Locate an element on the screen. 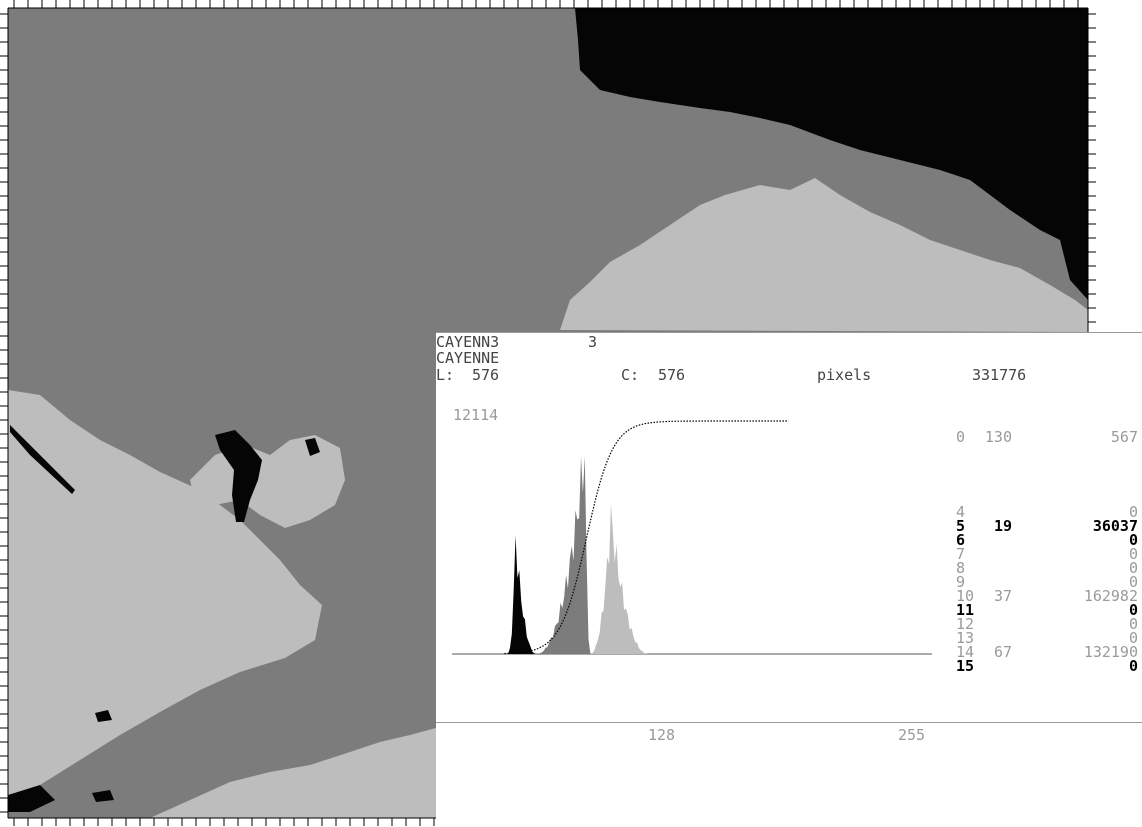 This screenshot has width=1142, height=827. panel-bottom-rule is located at coordinates (789, 722).